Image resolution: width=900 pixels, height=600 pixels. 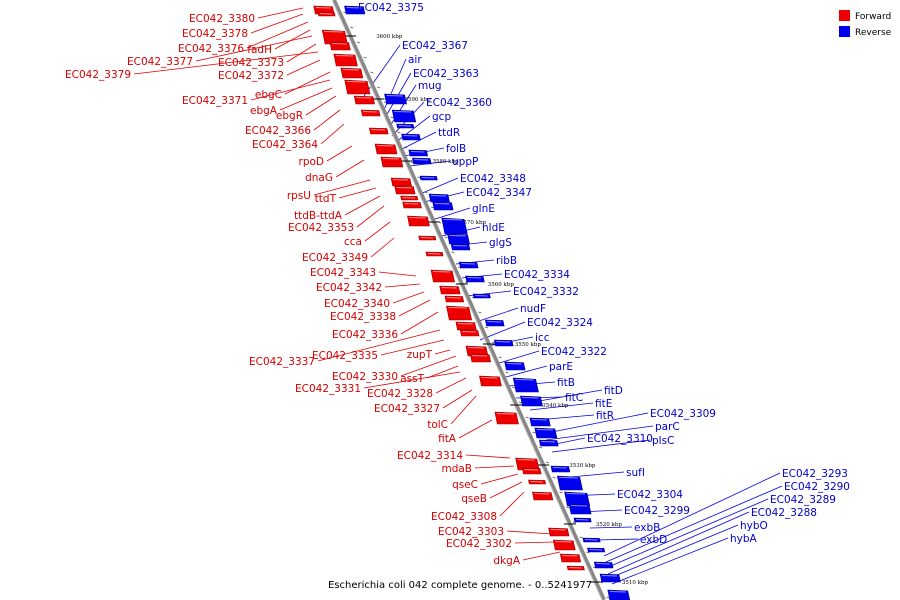 I want to click on gene-label-ec042-3376: EC042_3376, so click(x=211, y=49).